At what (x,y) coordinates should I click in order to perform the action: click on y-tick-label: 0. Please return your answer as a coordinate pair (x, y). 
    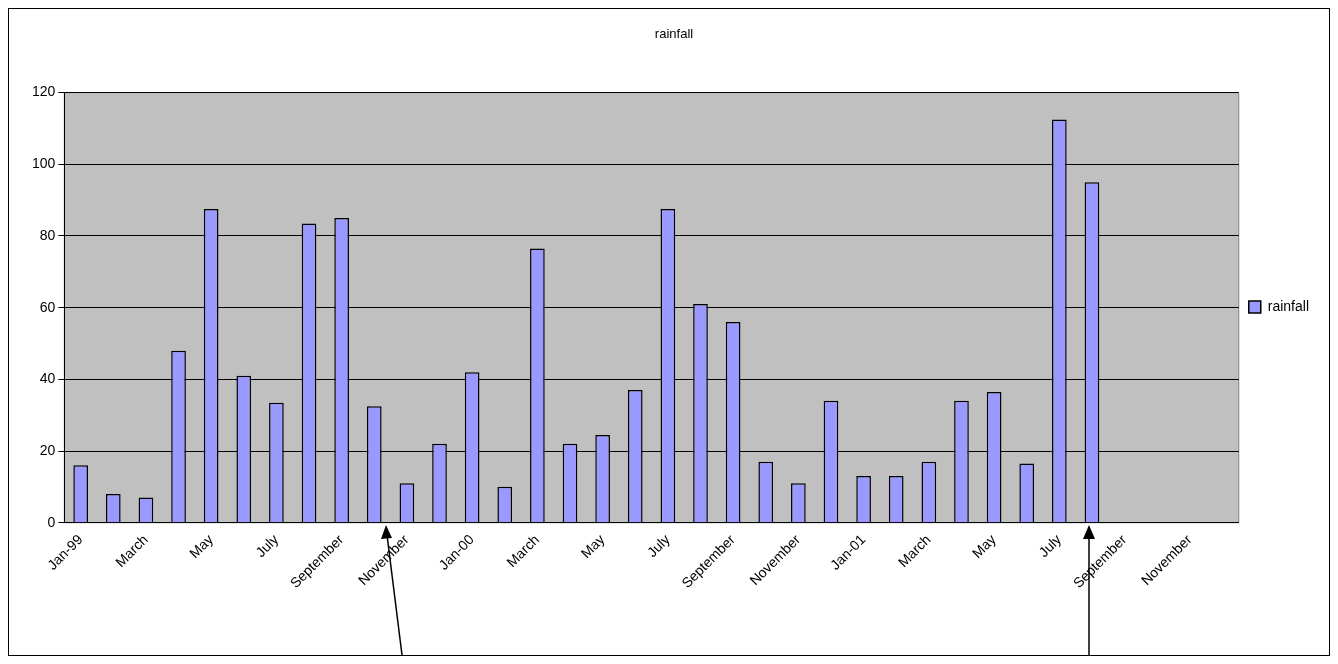
    Looking at the image, I should click on (51, 521).